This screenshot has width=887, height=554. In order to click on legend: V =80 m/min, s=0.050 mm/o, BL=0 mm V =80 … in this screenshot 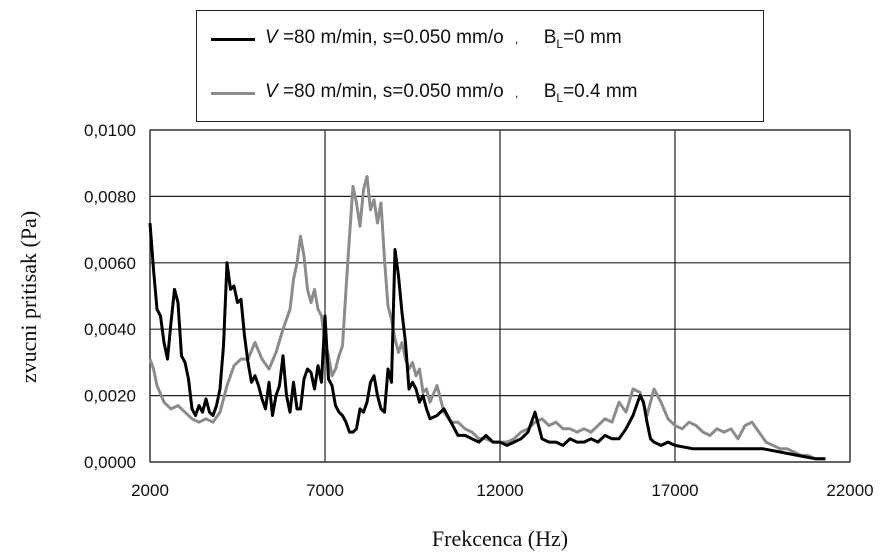, I will do `click(480, 66)`.